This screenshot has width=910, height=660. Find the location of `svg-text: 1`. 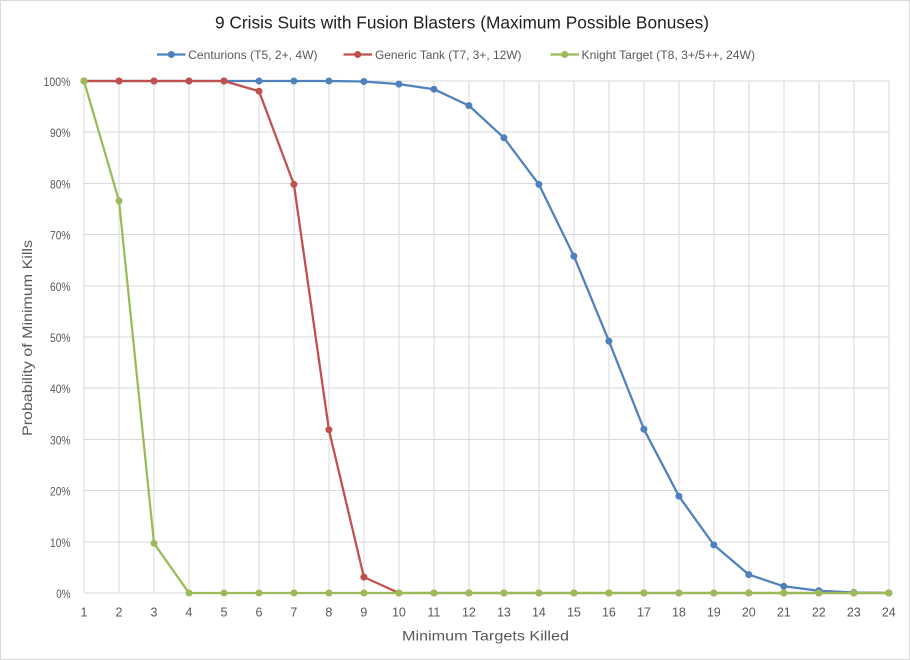

svg-text: 1 is located at coordinates (84, 612).